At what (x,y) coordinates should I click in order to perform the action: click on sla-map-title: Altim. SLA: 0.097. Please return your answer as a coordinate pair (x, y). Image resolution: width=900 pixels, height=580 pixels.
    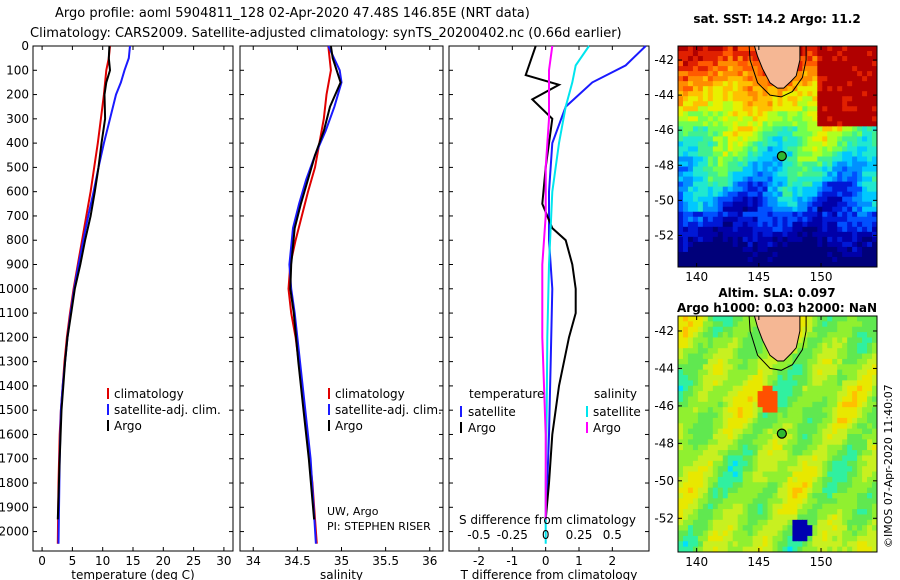
    Looking at the image, I should click on (776, 293).